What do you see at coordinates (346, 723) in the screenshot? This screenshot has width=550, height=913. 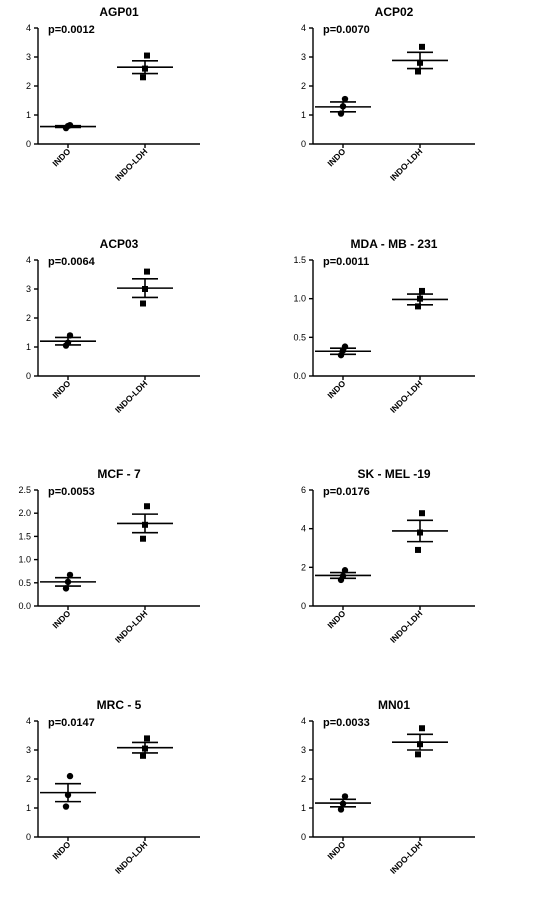 I see `p-value-annotation: p=0.0033` at bounding box center [346, 723].